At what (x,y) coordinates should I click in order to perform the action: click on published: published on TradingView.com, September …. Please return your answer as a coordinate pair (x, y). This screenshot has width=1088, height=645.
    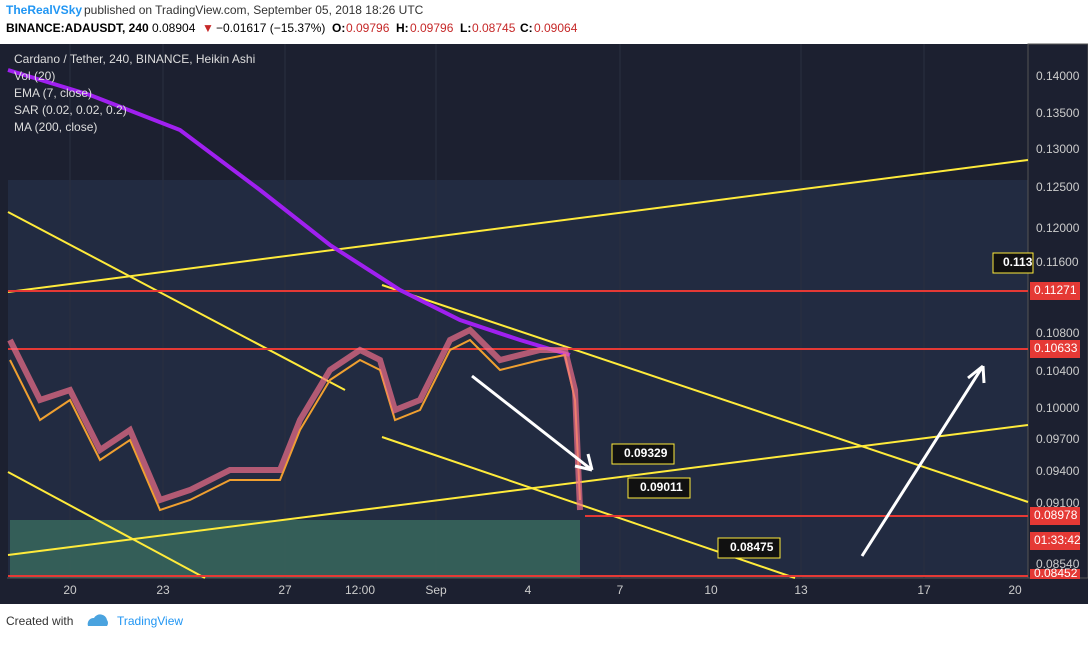
    Looking at the image, I should click on (254, 10).